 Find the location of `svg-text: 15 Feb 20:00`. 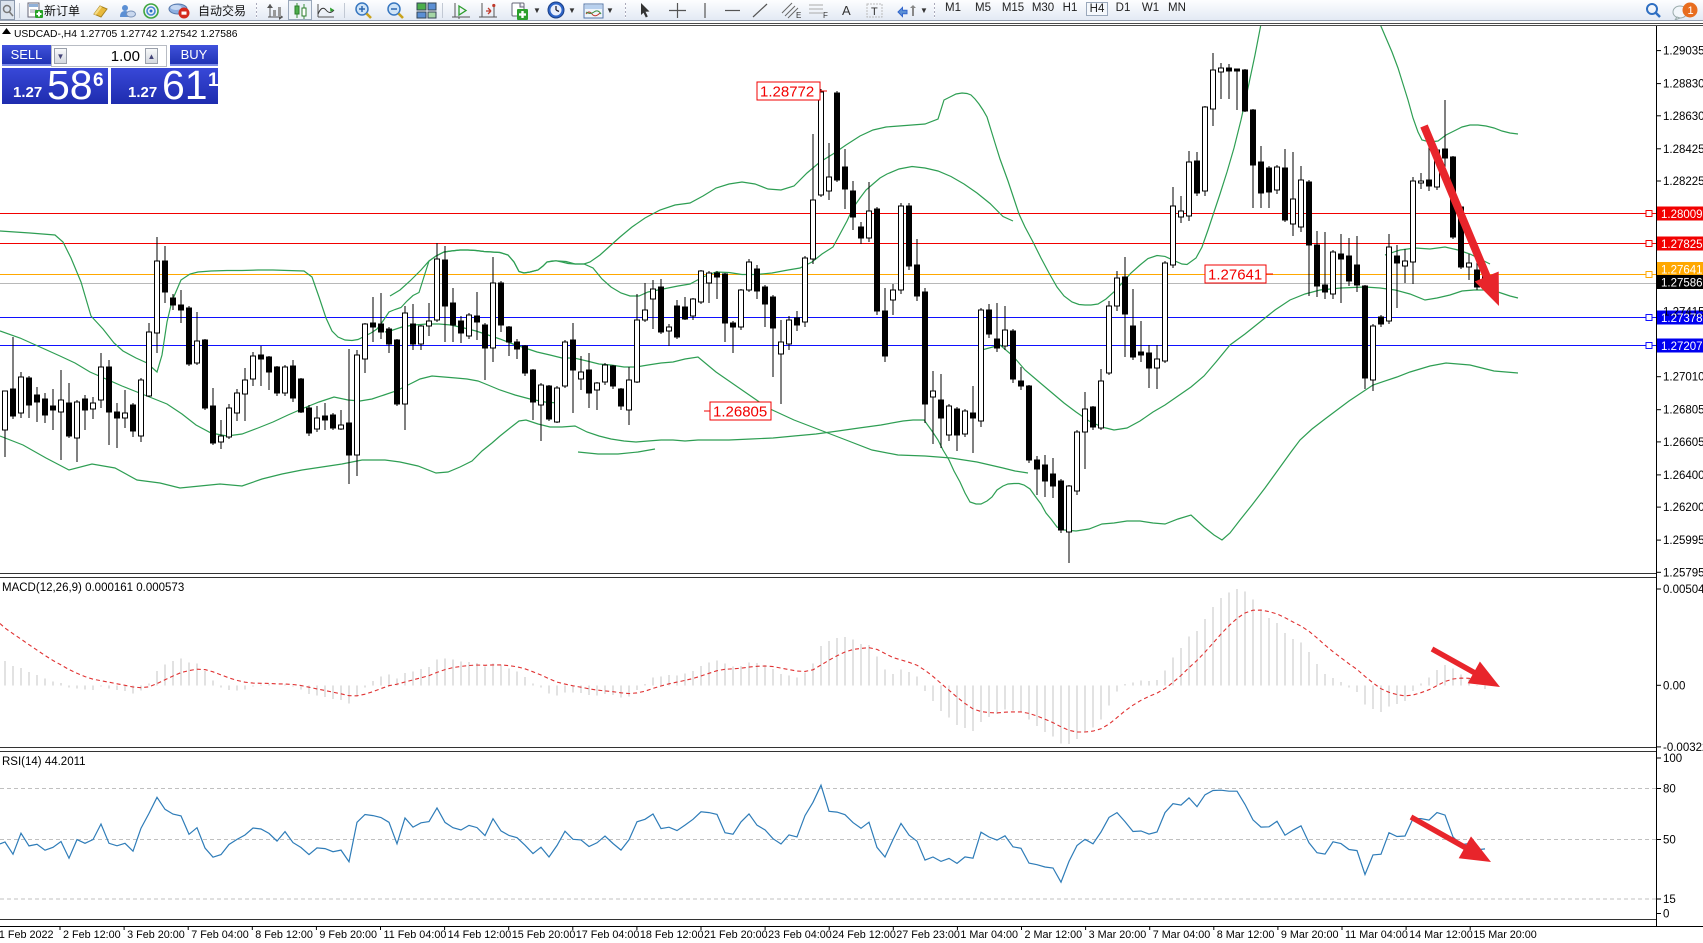

svg-text: 15 Feb 20:00 is located at coordinates (544, 935).